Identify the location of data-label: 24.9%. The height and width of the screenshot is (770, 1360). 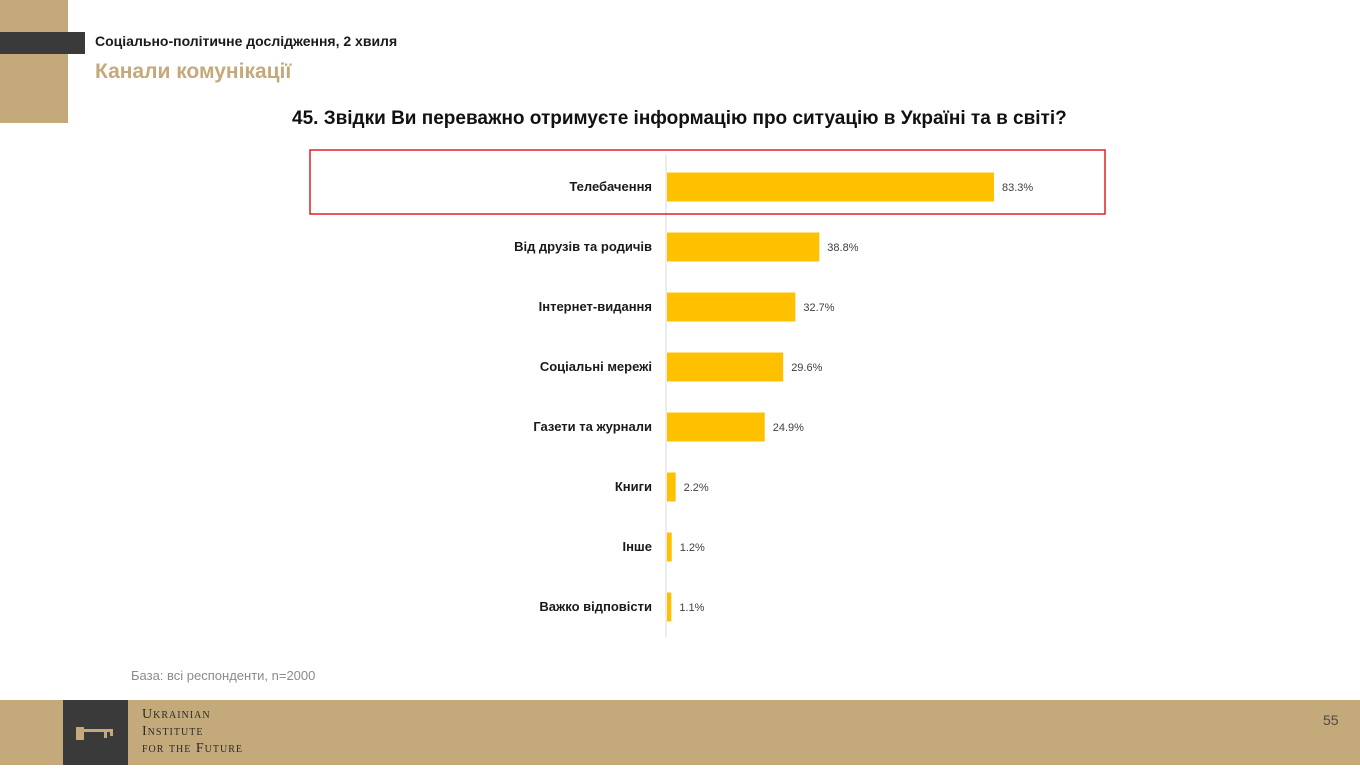
(788, 428).